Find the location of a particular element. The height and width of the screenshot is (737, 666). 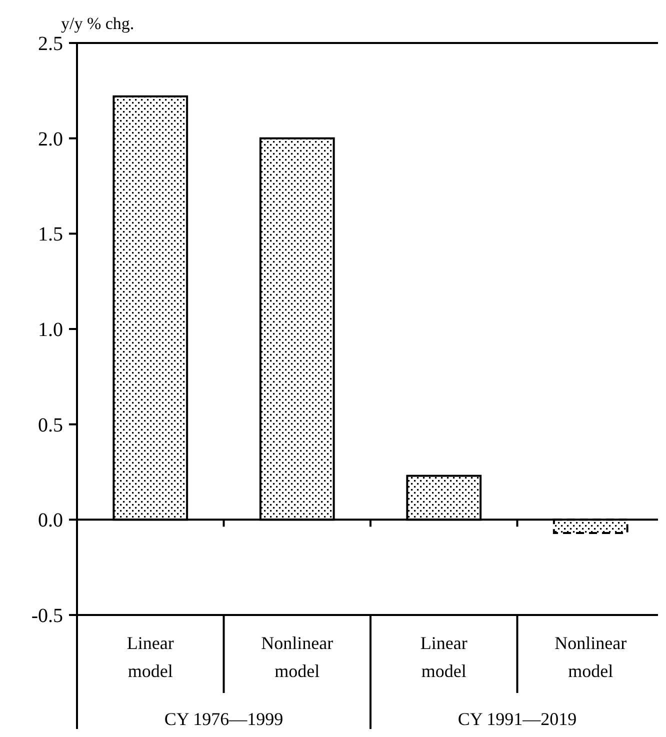

y-tick-label: 0.5 is located at coordinates (50, 425).